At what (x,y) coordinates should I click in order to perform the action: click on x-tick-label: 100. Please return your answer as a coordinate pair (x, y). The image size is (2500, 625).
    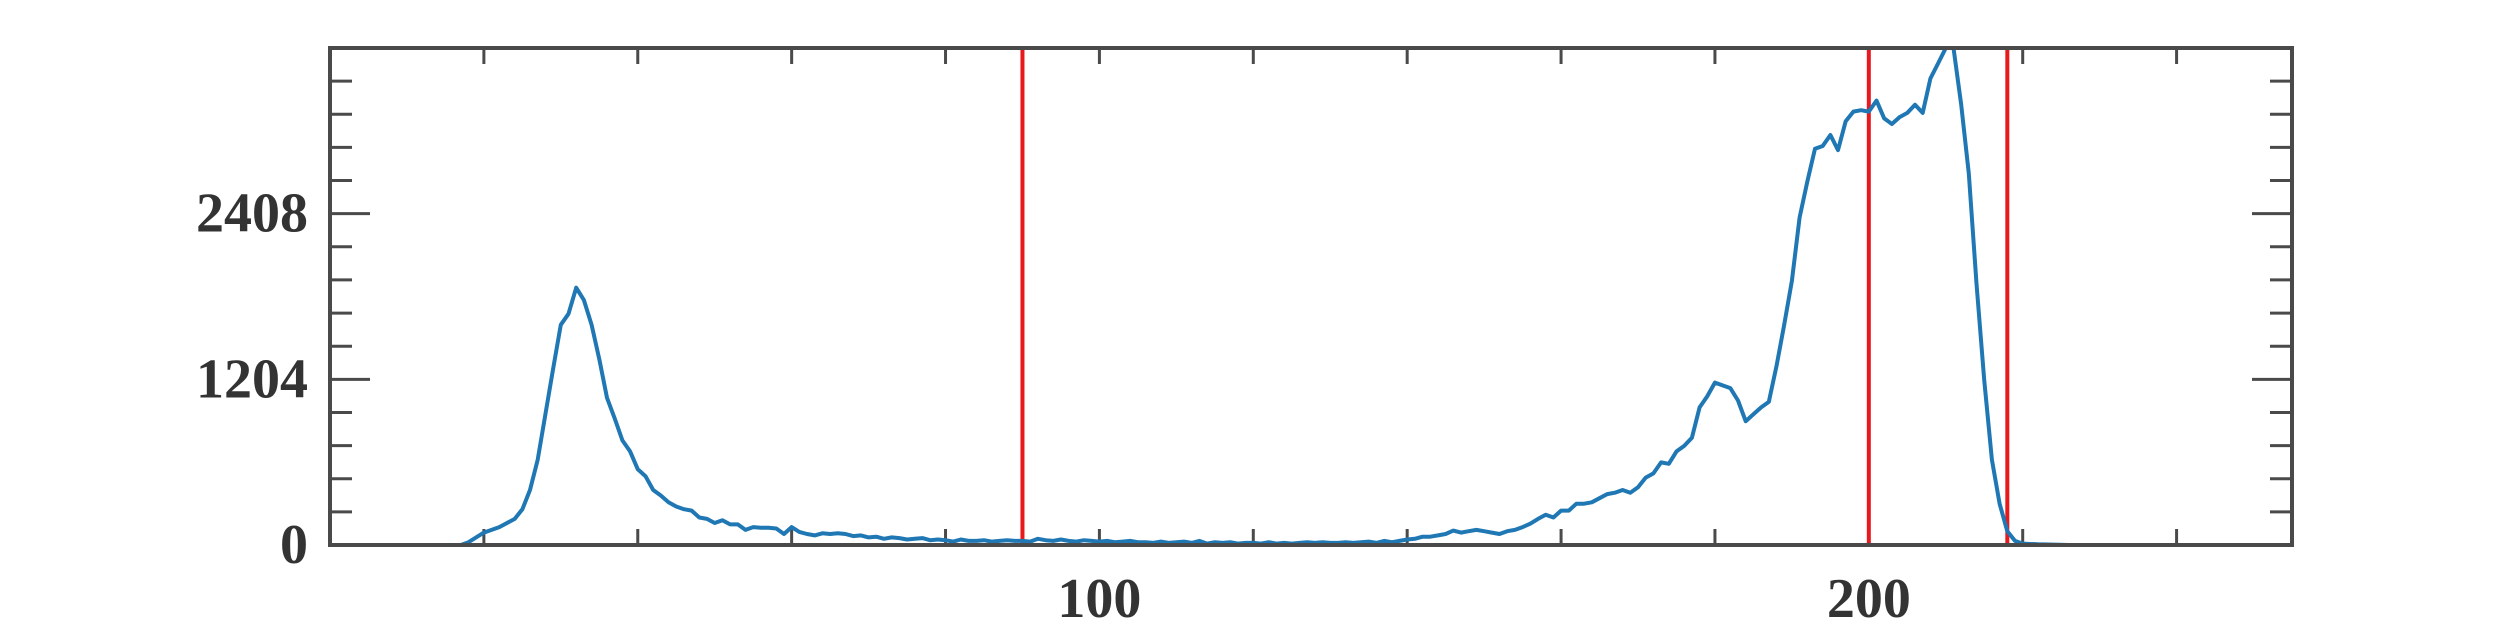
    Looking at the image, I should click on (1099, 596).